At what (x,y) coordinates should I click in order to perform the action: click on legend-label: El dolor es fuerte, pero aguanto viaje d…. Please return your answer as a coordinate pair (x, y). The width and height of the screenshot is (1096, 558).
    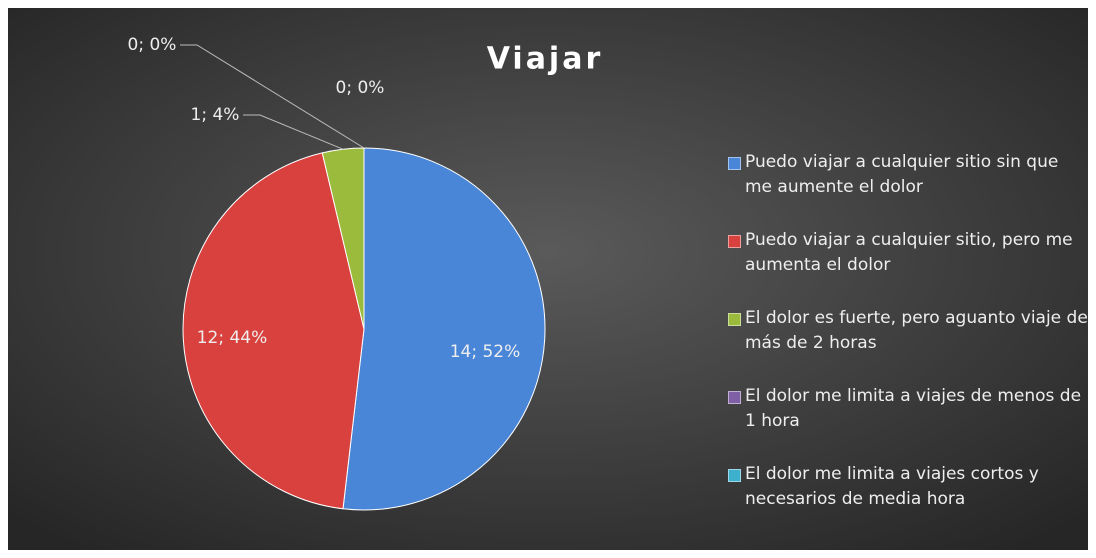
    Looking at the image, I should click on (916, 330).